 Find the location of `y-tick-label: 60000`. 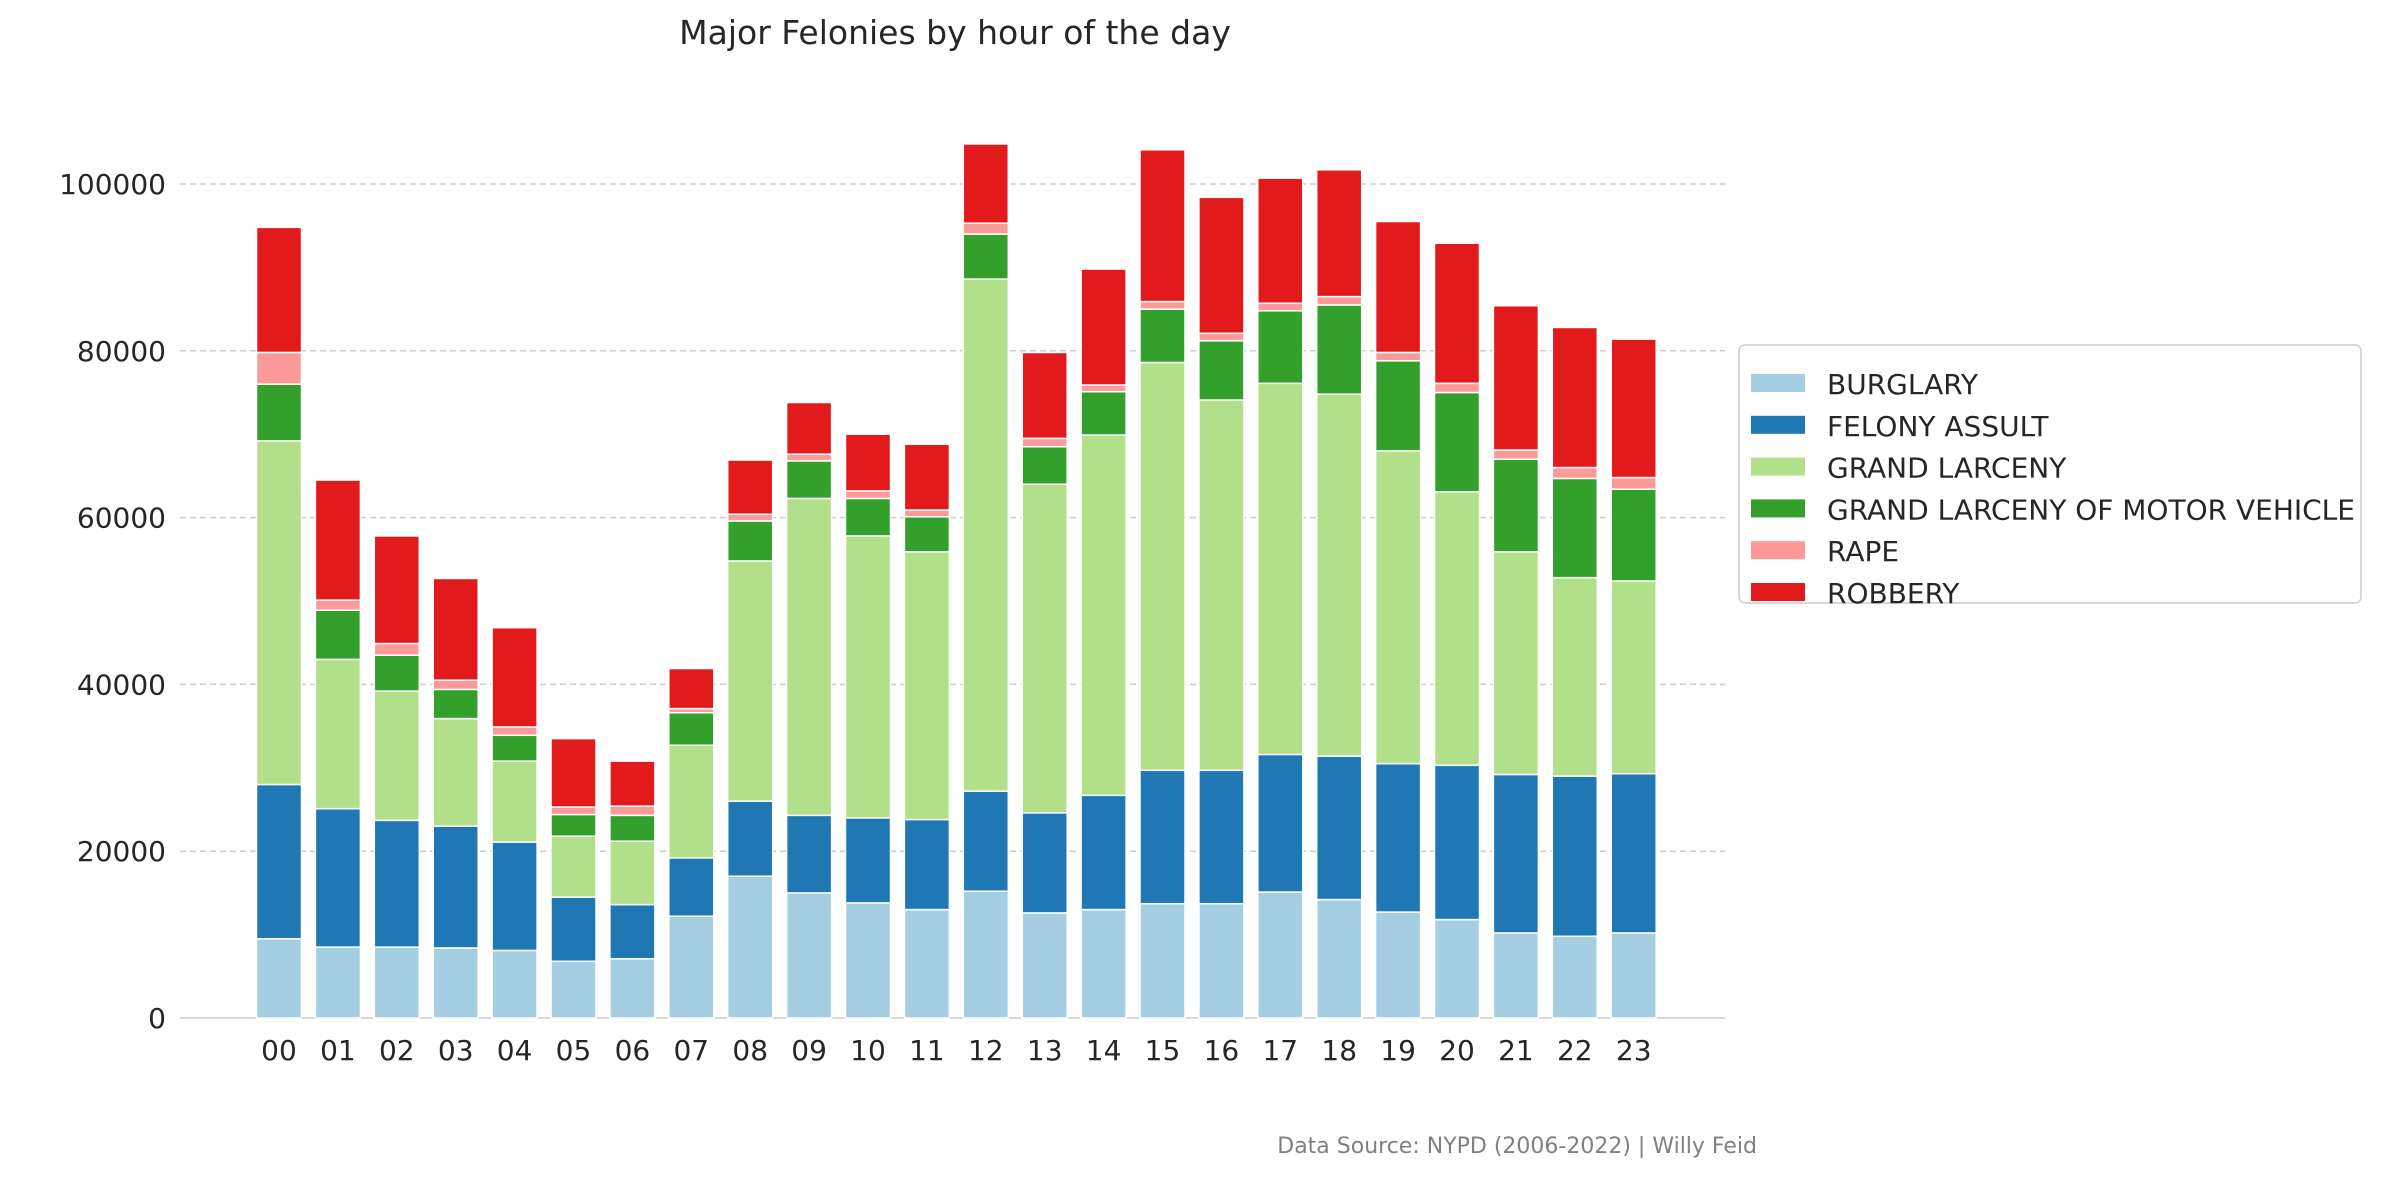

y-tick-label: 60000 is located at coordinates (121, 518).